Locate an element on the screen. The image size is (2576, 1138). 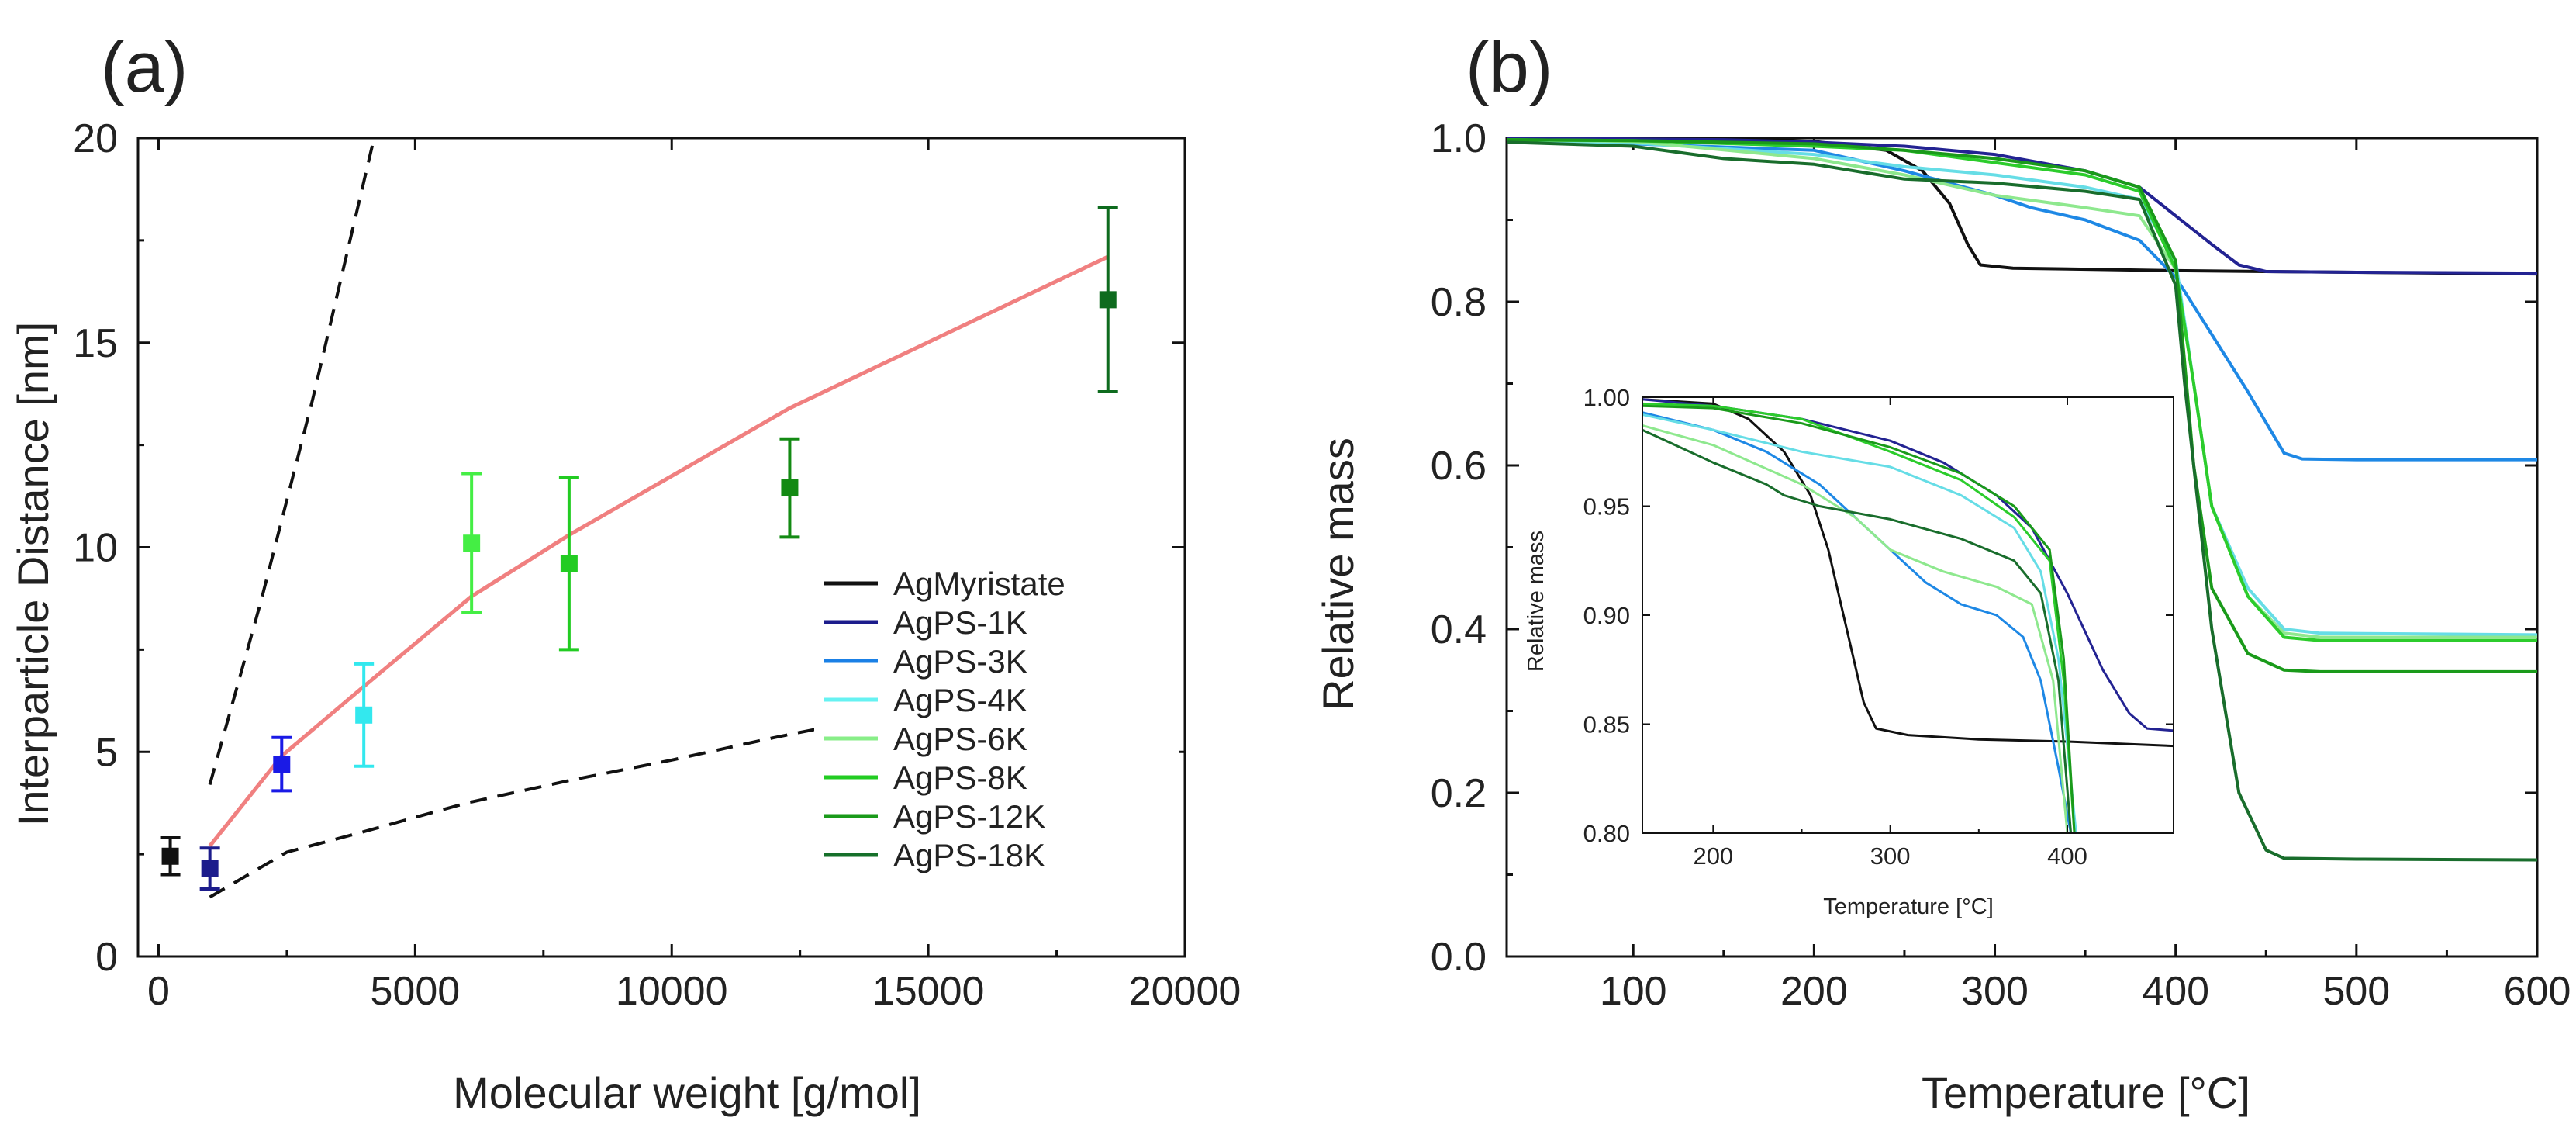
upper-bound-dashed-line is located at coordinates (292, 461).